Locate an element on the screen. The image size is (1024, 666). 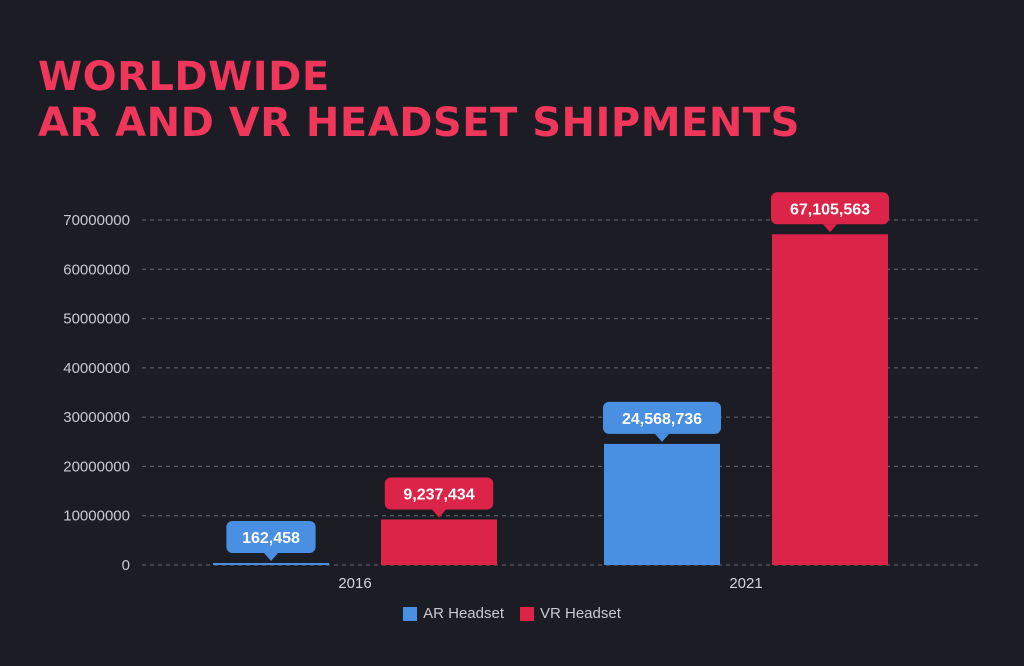
legend-item-ar: AR Headset is located at coordinates (453, 613).